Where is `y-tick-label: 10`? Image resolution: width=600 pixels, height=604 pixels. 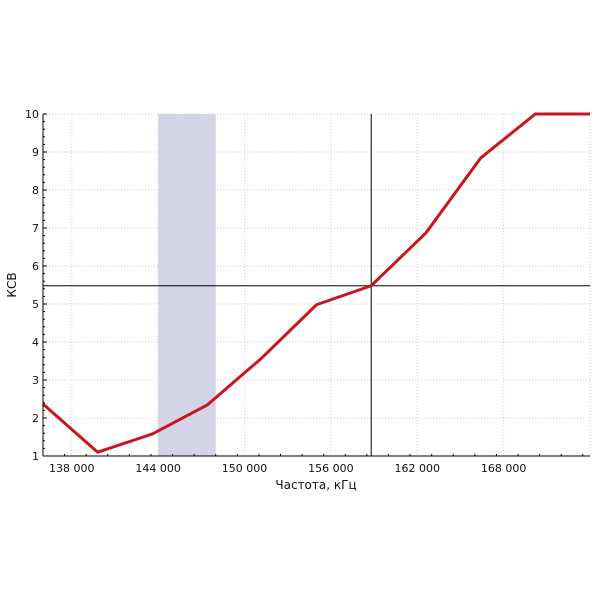
y-tick-label: 10 is located at coordinates (32, 114).